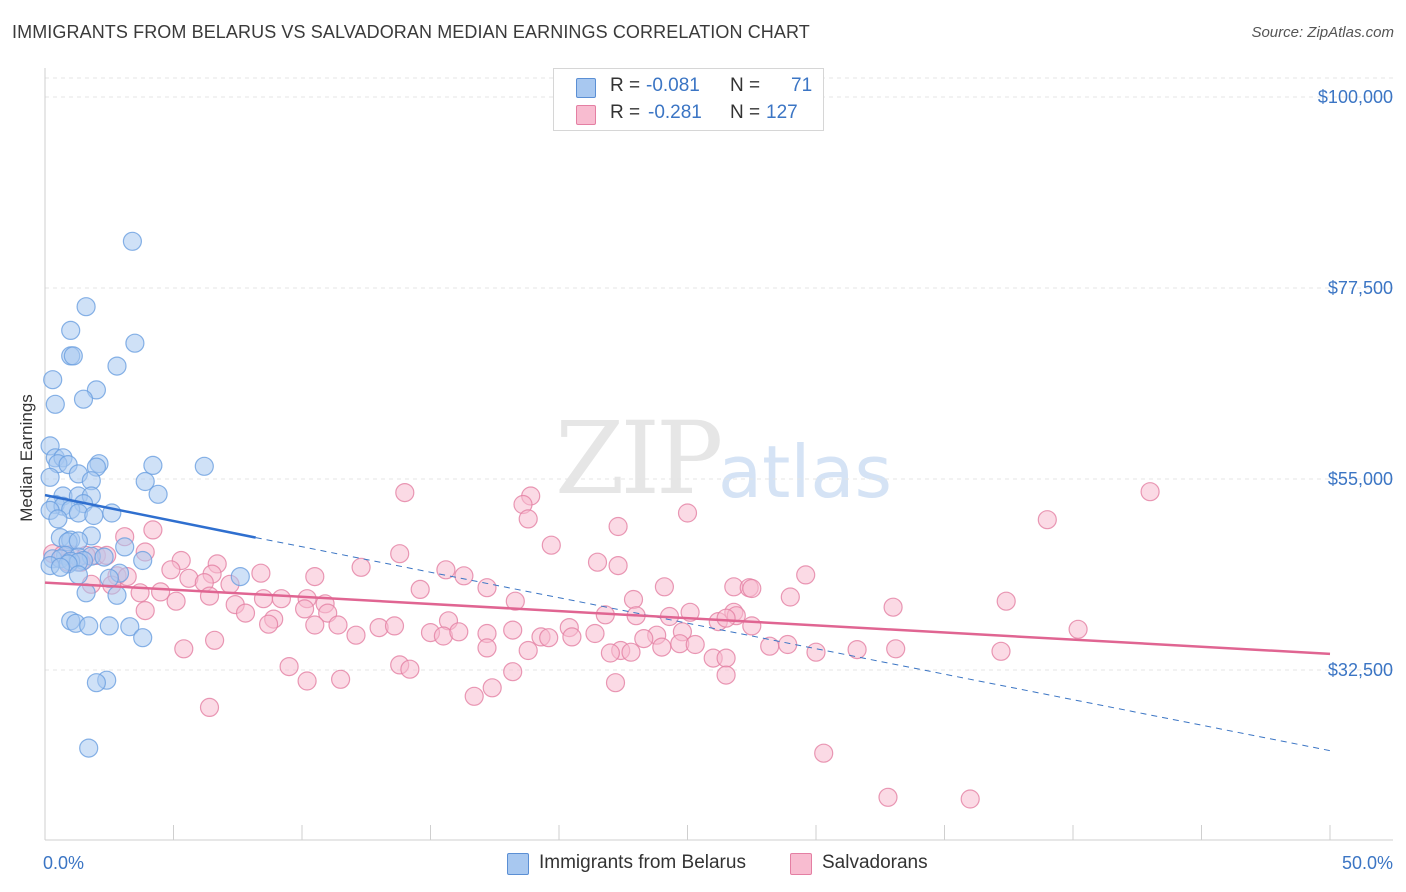  I want to click on x-tick-label-max: 50.0%, so click(1367, 863).